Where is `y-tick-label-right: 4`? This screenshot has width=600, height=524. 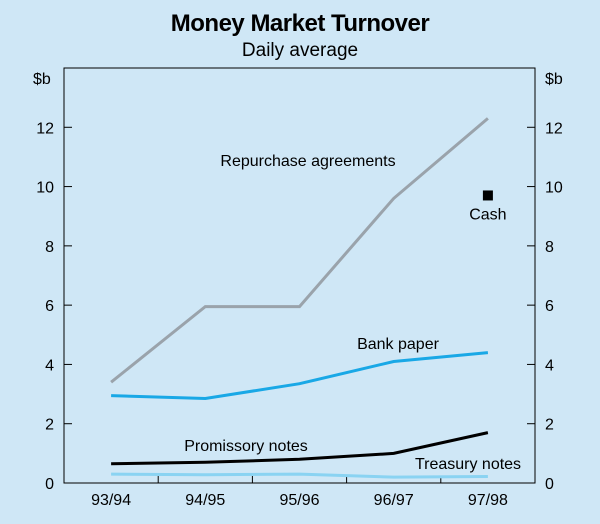
y-tick-label-right: 4 is located at coordinates (549, 365).